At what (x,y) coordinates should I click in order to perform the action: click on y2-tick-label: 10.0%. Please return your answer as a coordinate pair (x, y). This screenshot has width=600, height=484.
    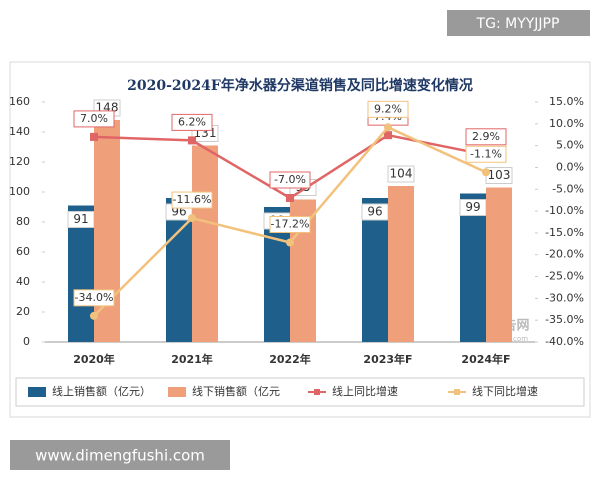
    Looking at the image, I should click on (566, 123).